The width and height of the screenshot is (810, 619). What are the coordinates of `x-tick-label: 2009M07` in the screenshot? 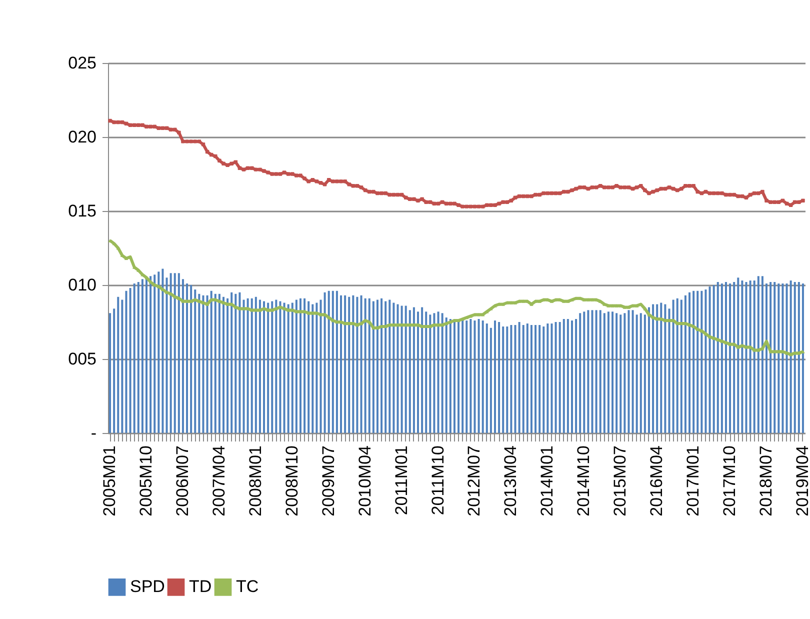 It's located at (328, 481).